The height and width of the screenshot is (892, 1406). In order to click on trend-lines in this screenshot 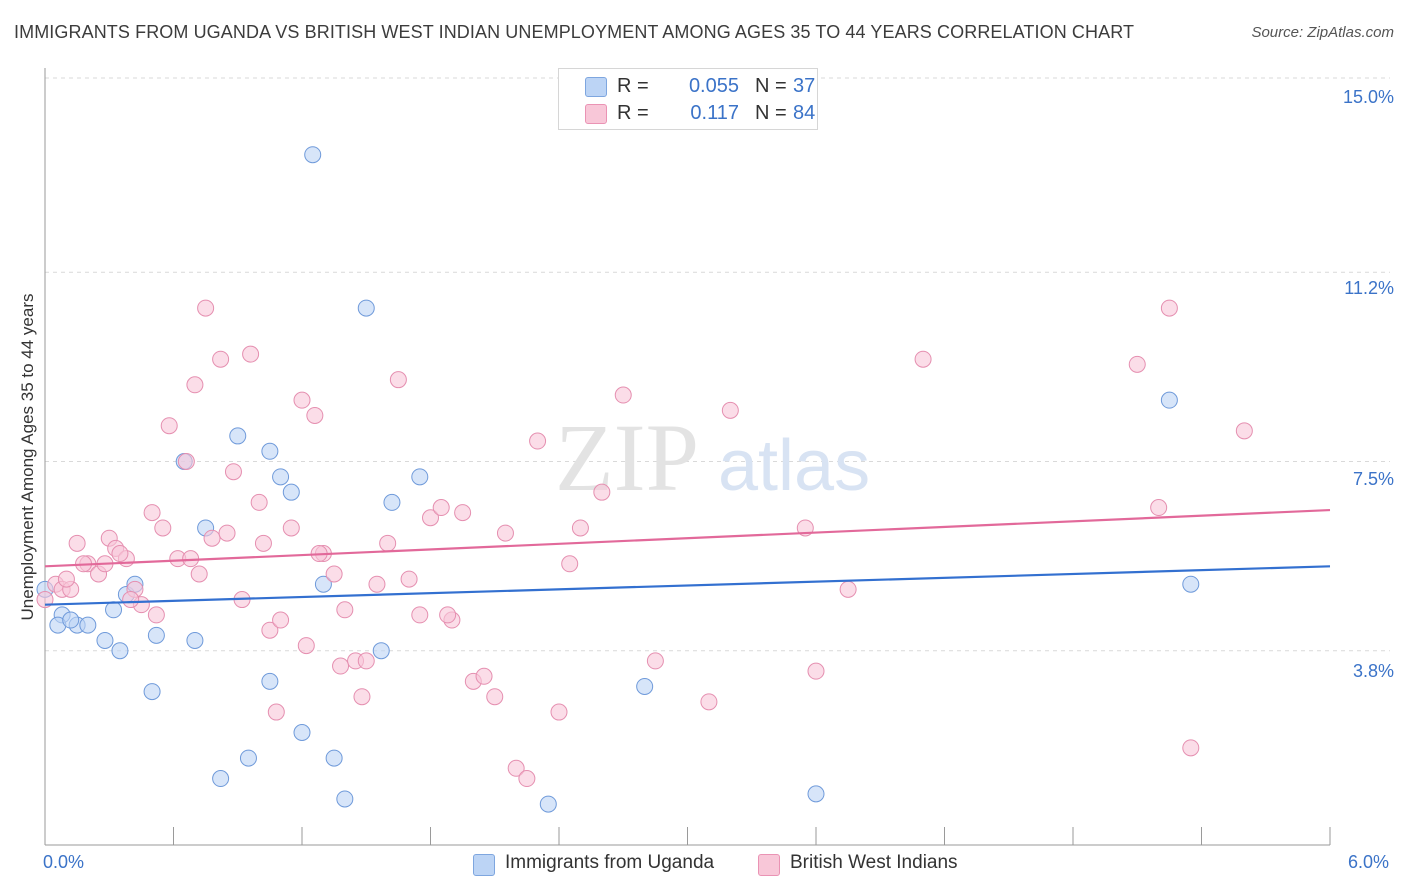, I will do `click(687, 557)`.